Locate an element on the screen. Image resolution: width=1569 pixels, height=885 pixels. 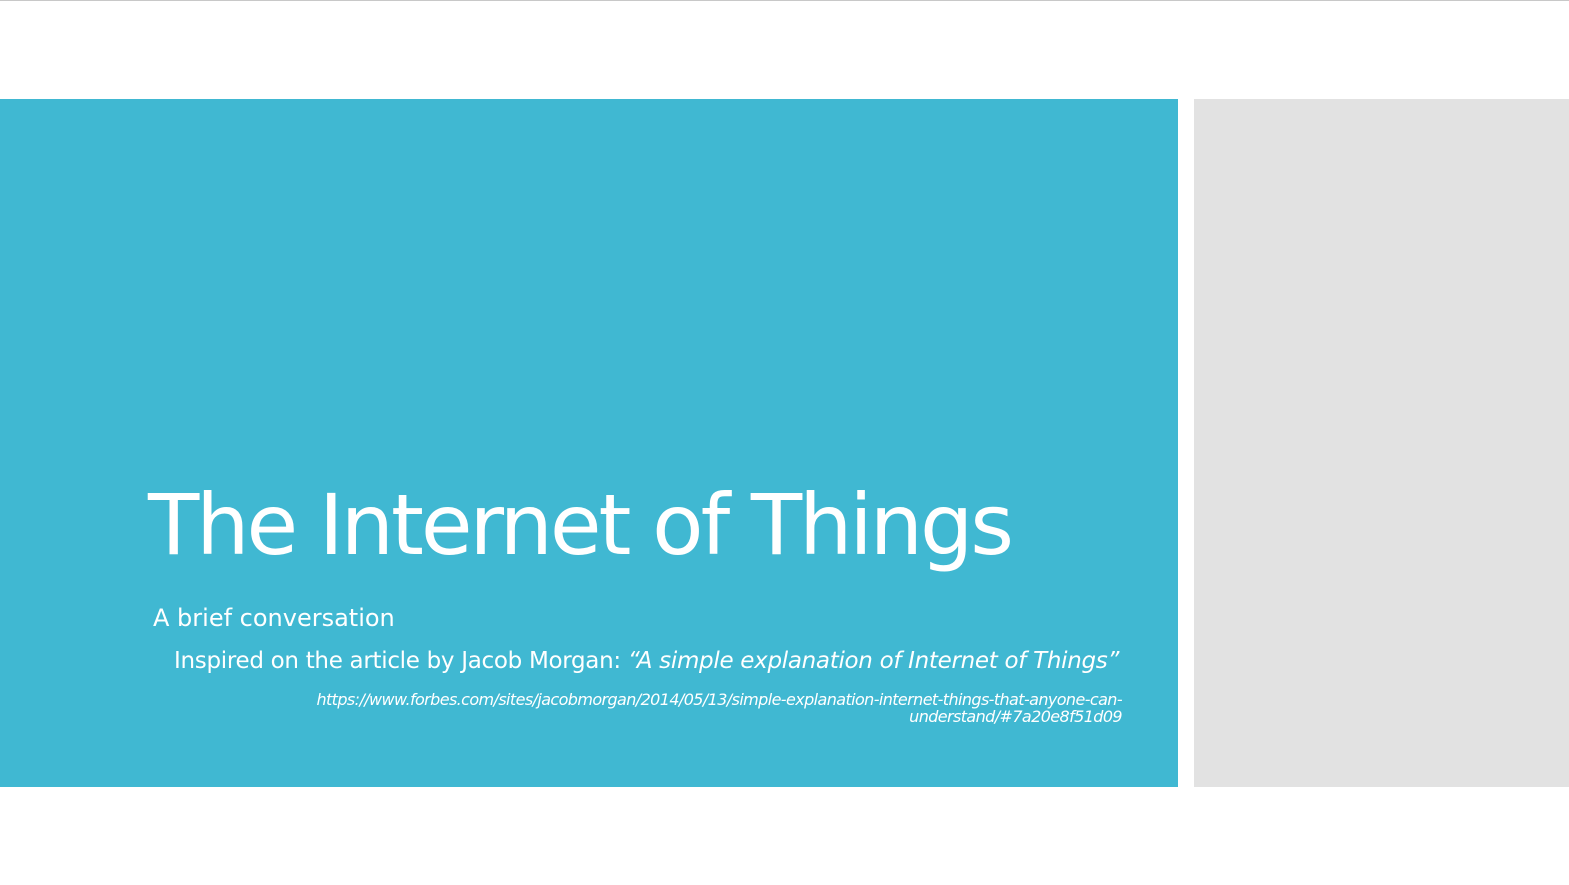
slide-title: The Internet of Things is located at coordinates (581, 525).